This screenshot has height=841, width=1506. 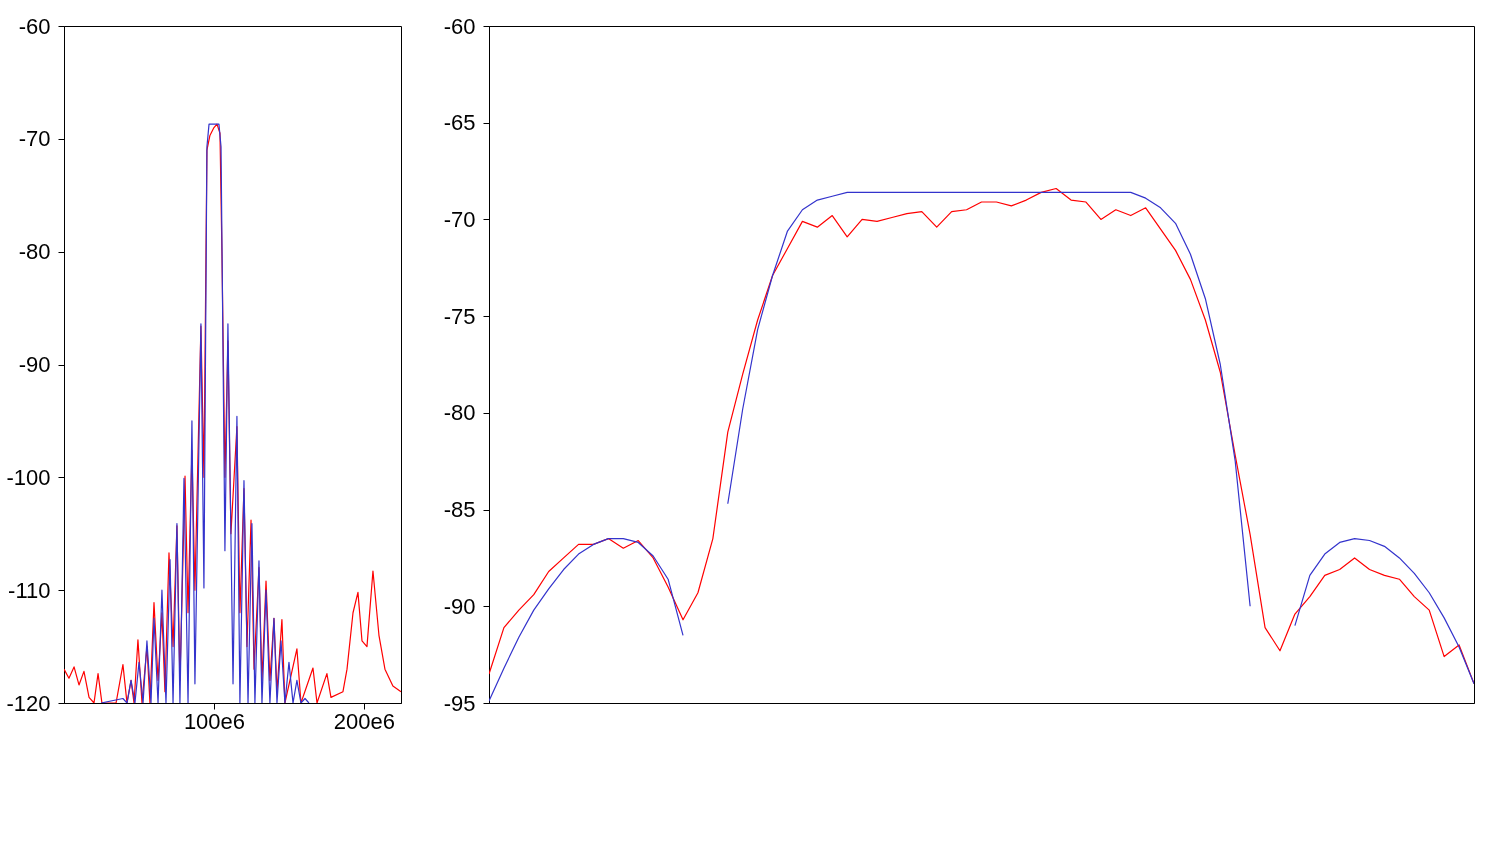 What do you see at coordinates (459, 510) in the screenshot?
I see `y-tick-label: -85` at bounding box center [459, 510].